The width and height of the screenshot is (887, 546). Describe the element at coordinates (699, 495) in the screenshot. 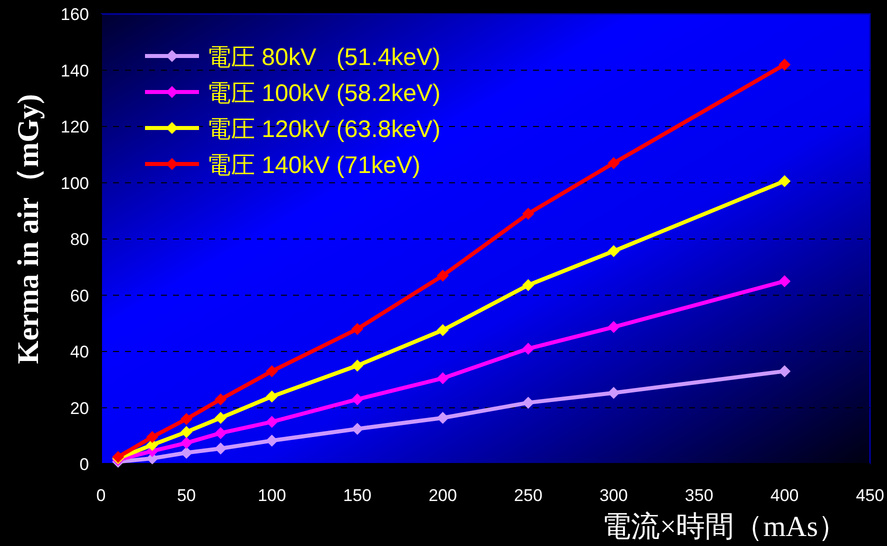

I see `x-tick-label: 350` at that location.